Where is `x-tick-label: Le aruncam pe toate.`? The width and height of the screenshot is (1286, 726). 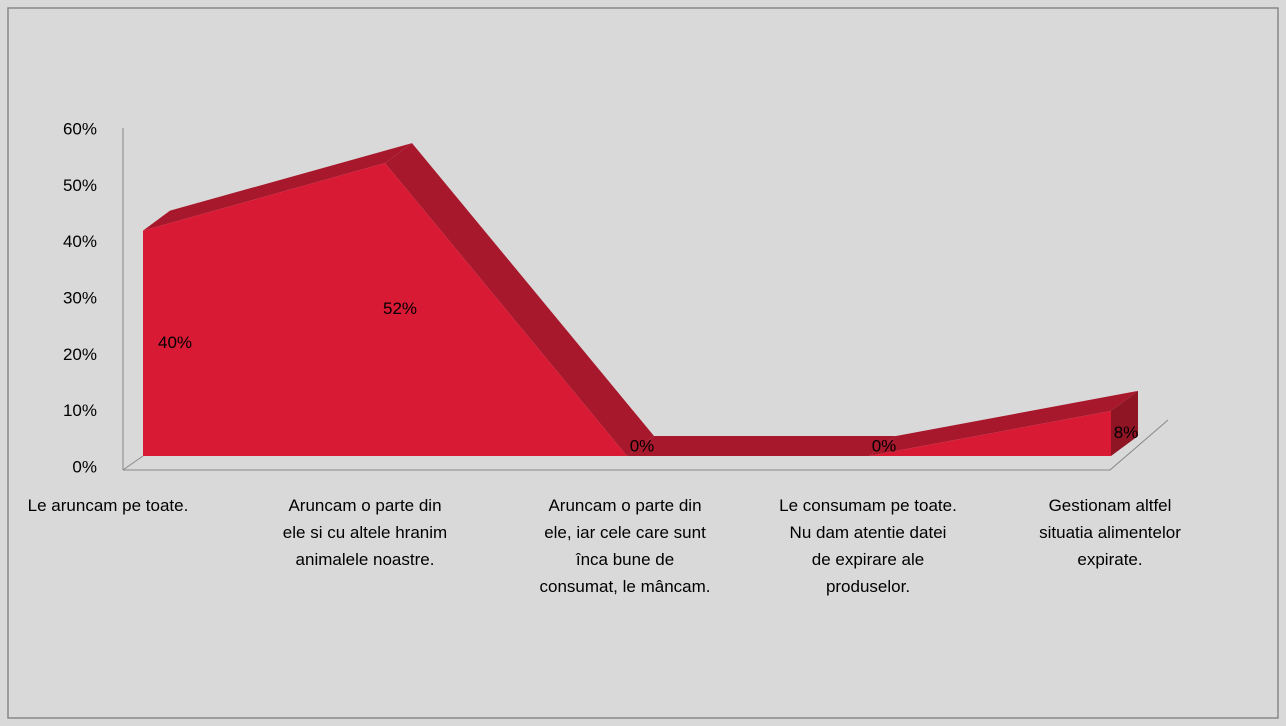 x-tick-label: Le aruncam pe toate. is located at coordinates (108, 505).